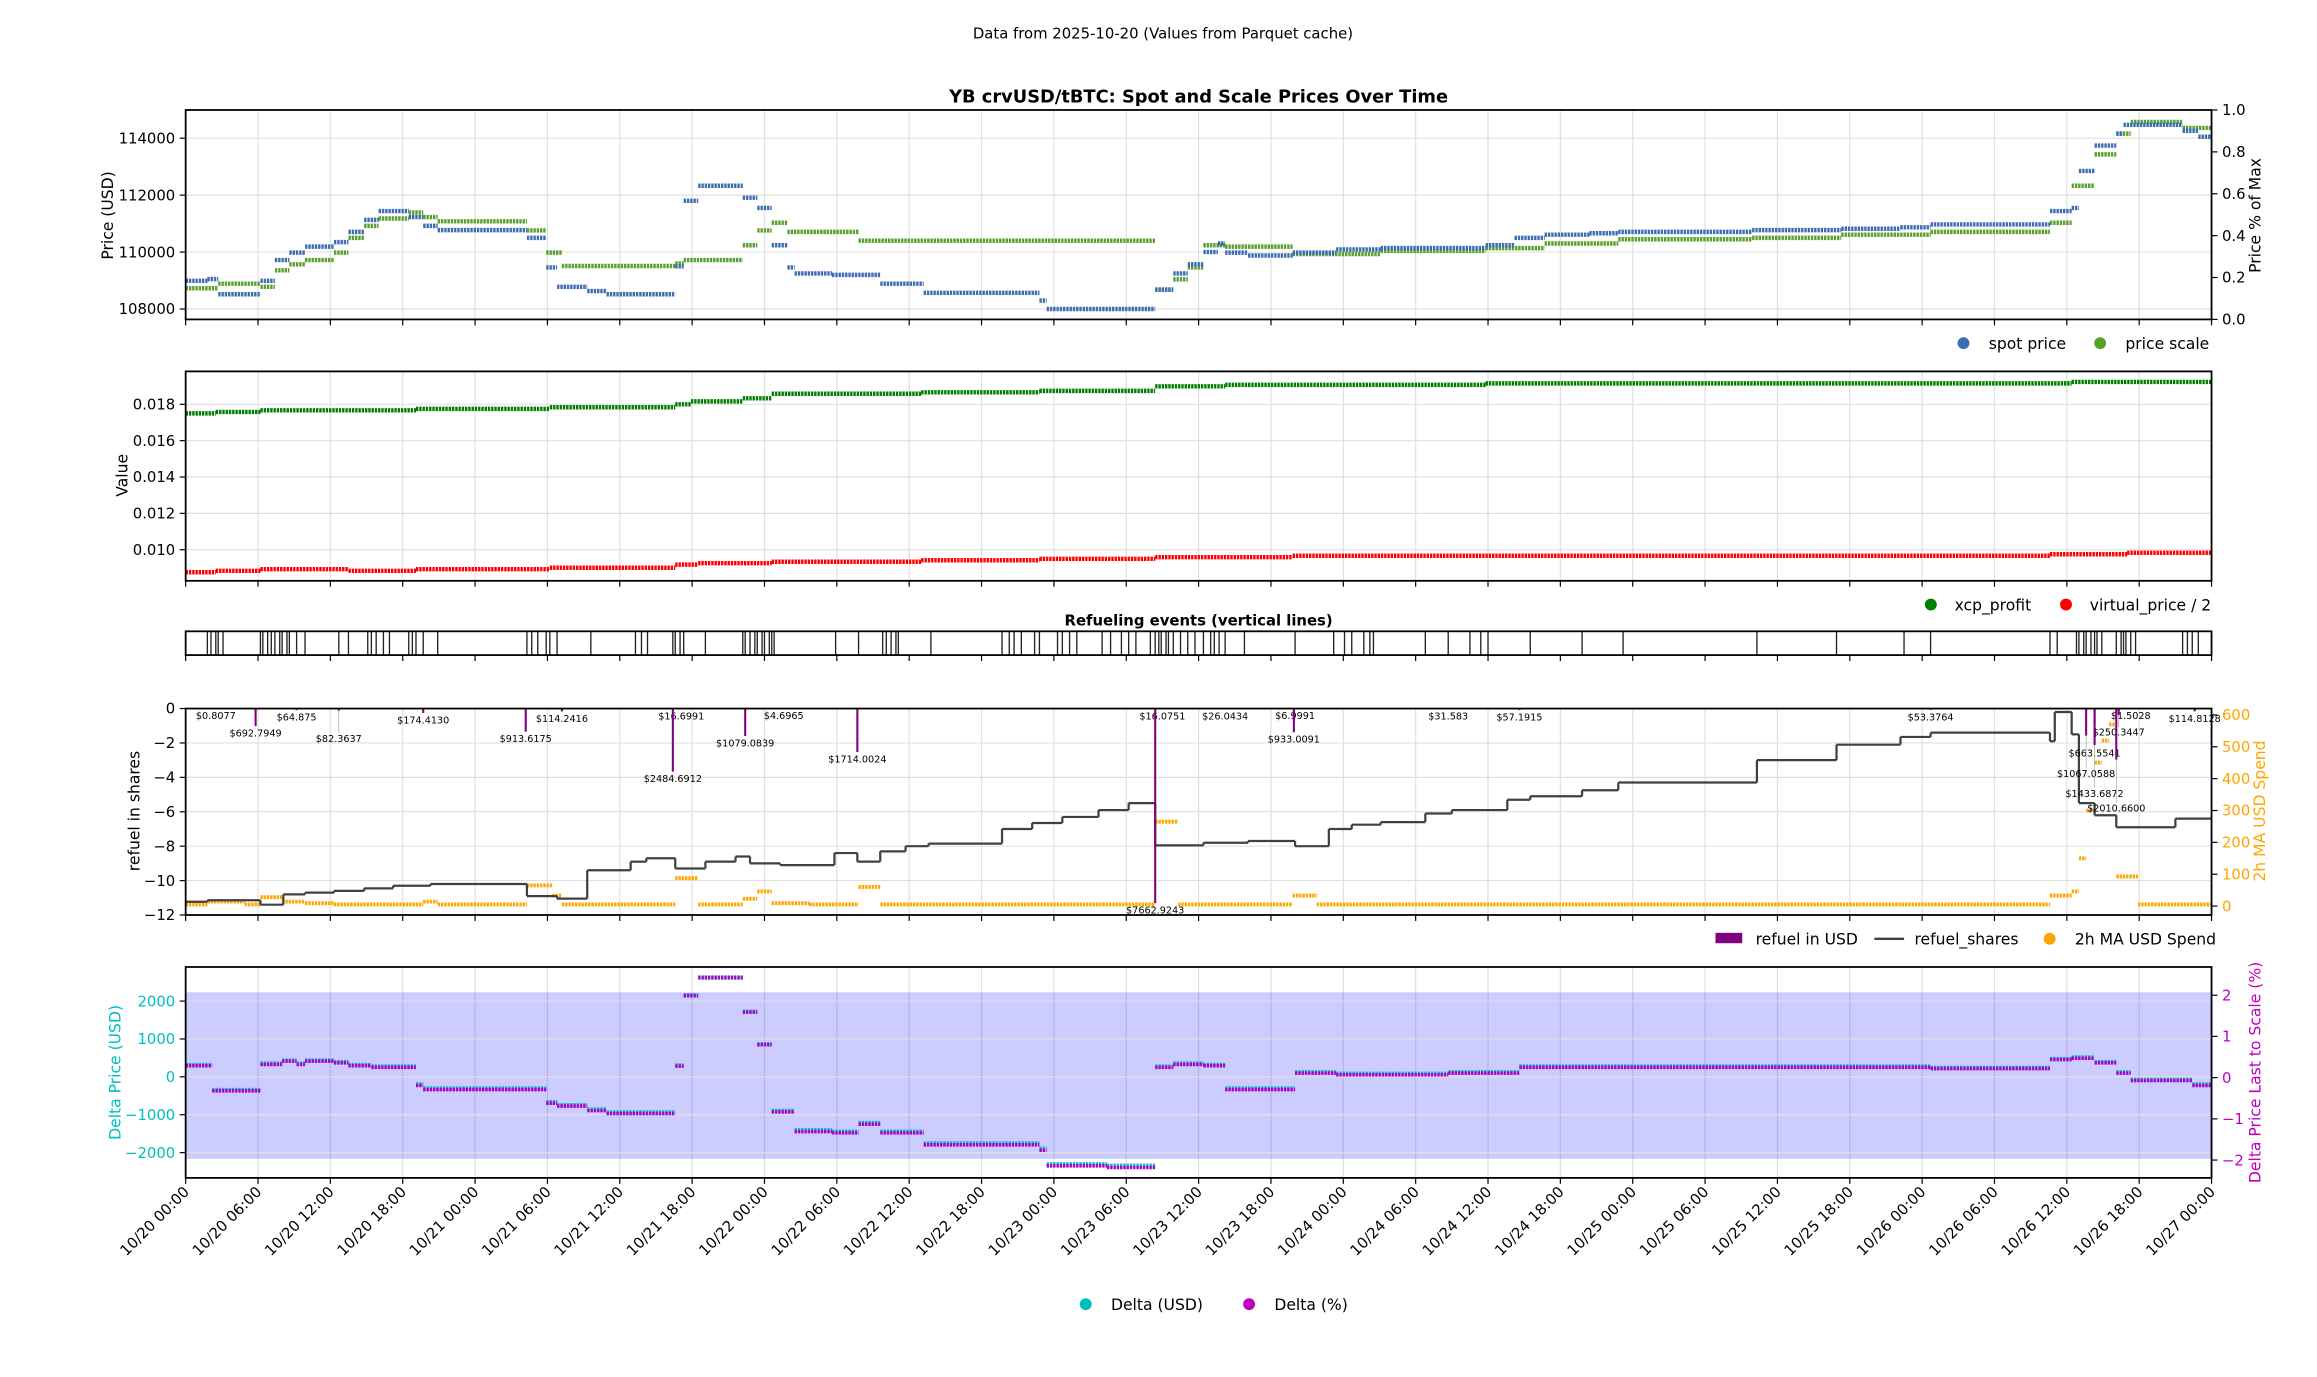 The image size is (2317, 1377). I want to click on x-tick-label: 10/24 00:00, so click(1312, 1221).